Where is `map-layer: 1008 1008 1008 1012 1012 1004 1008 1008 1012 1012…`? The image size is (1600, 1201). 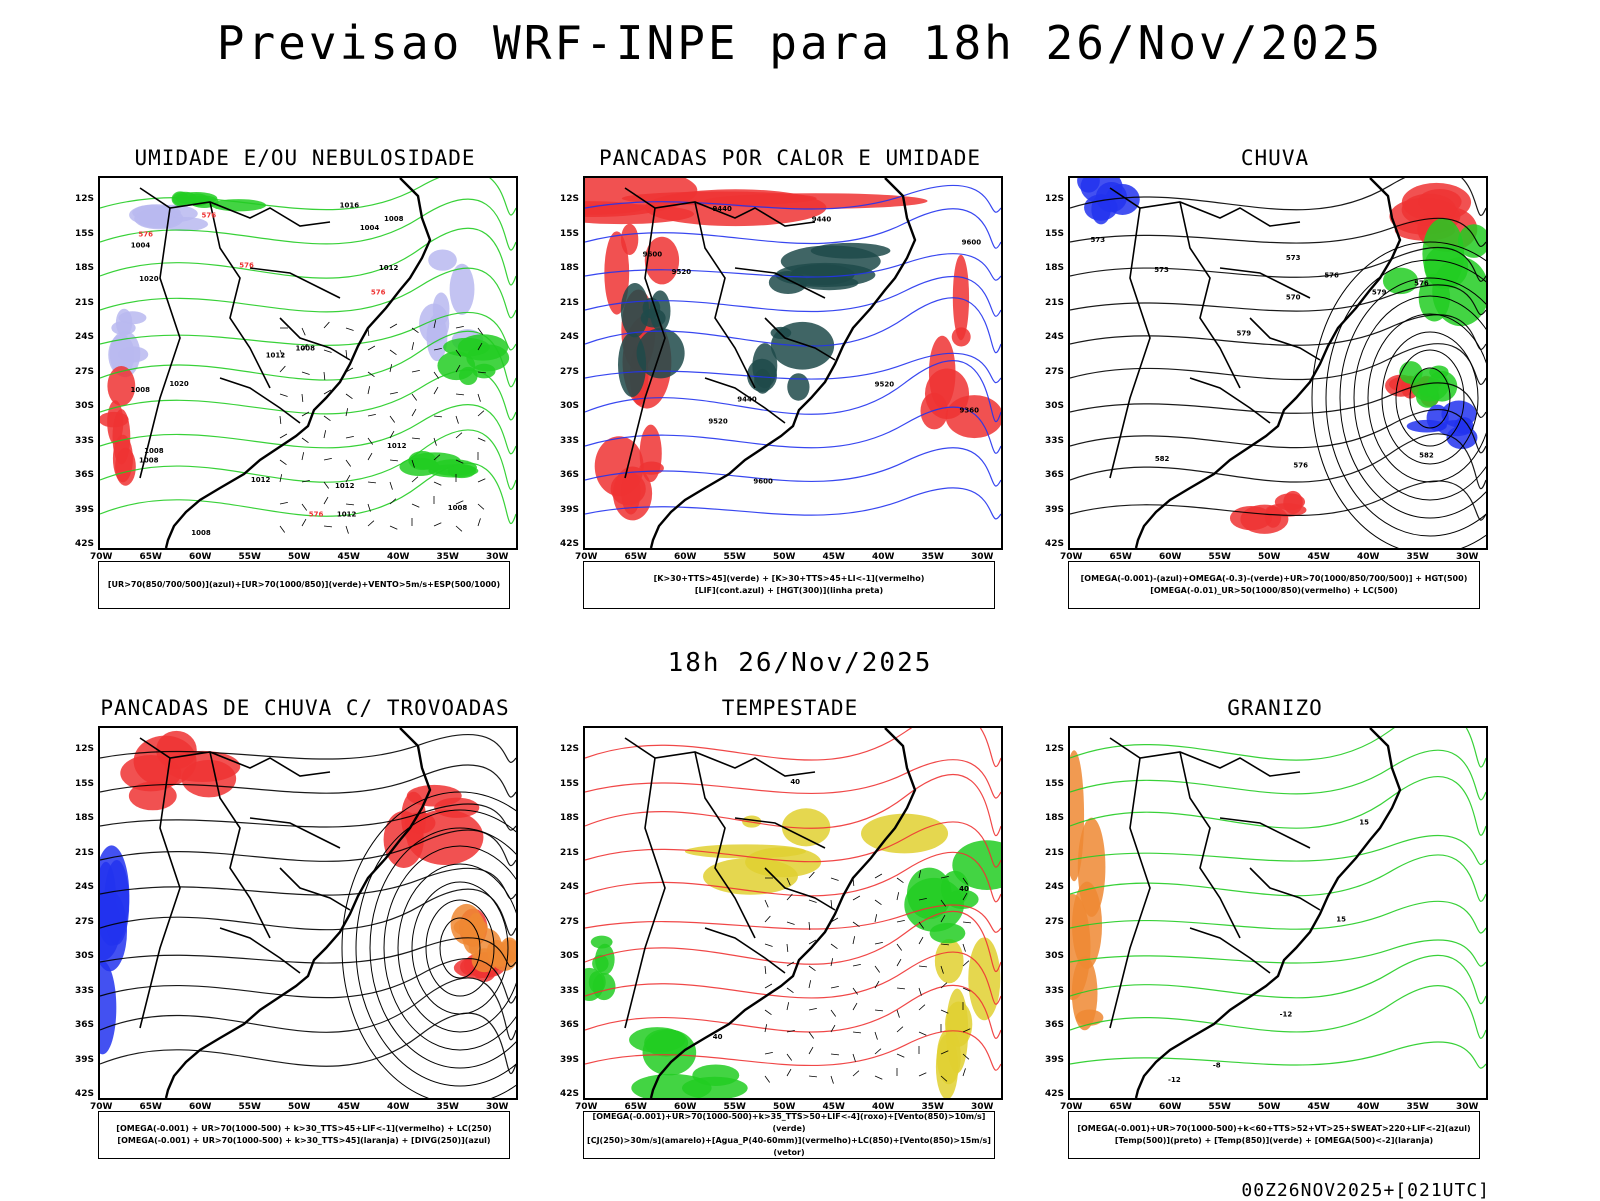
map-layer: 1008 1008 1008 1012 1012 1004 1008 1008 1012 1012… is located at coordinates (308, 363).